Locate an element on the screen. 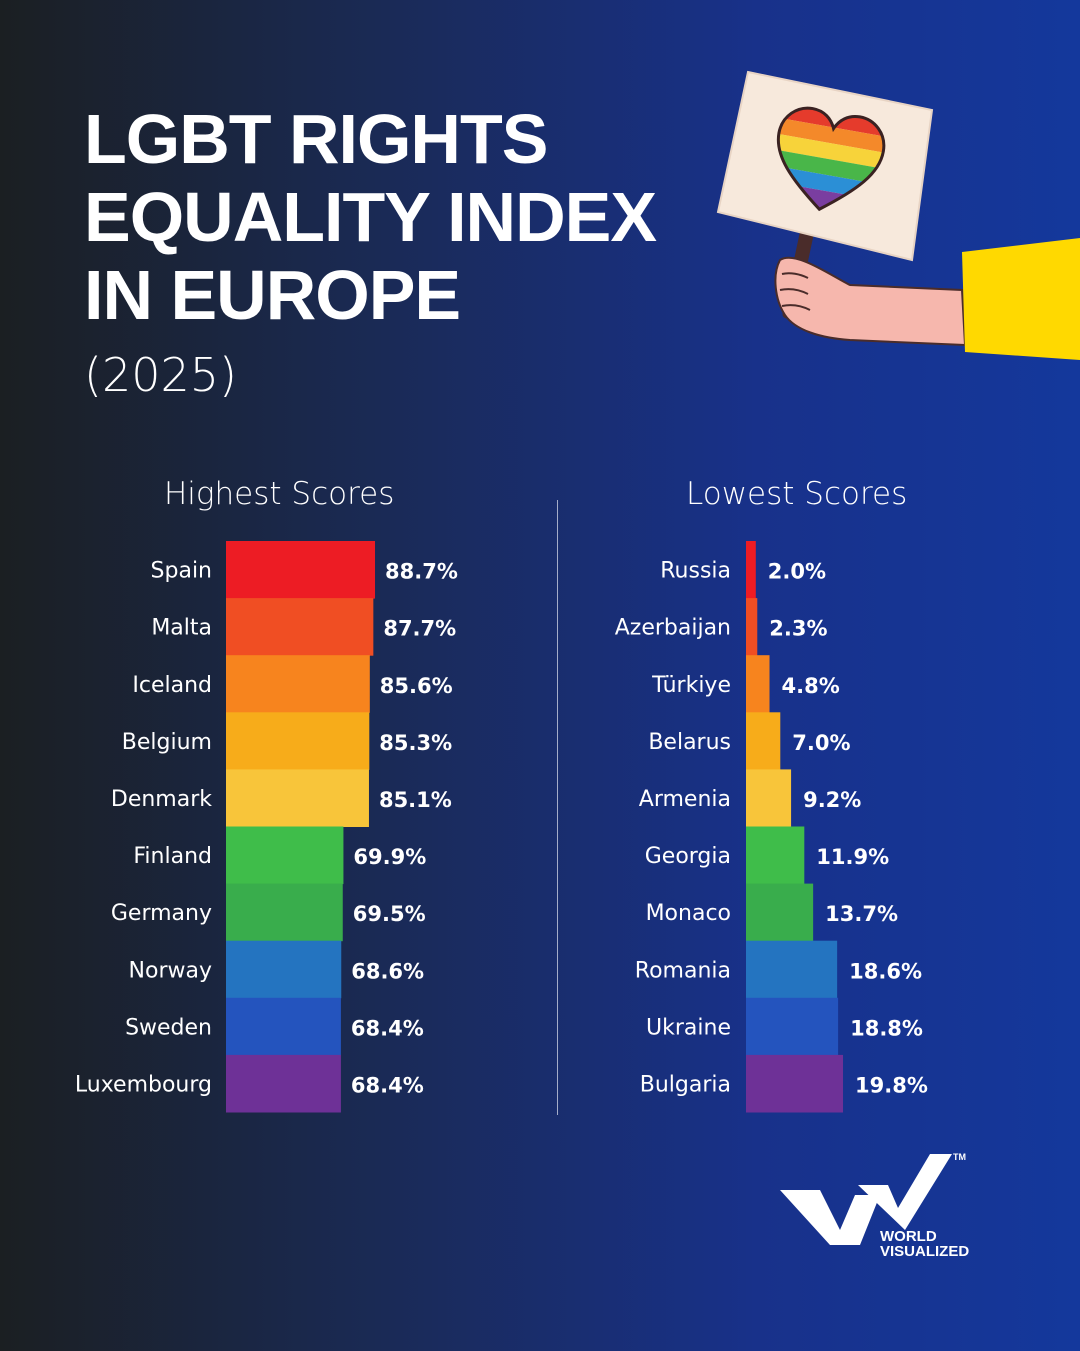  highest-category-label-5: Finland is located at coordinates (172, 856).